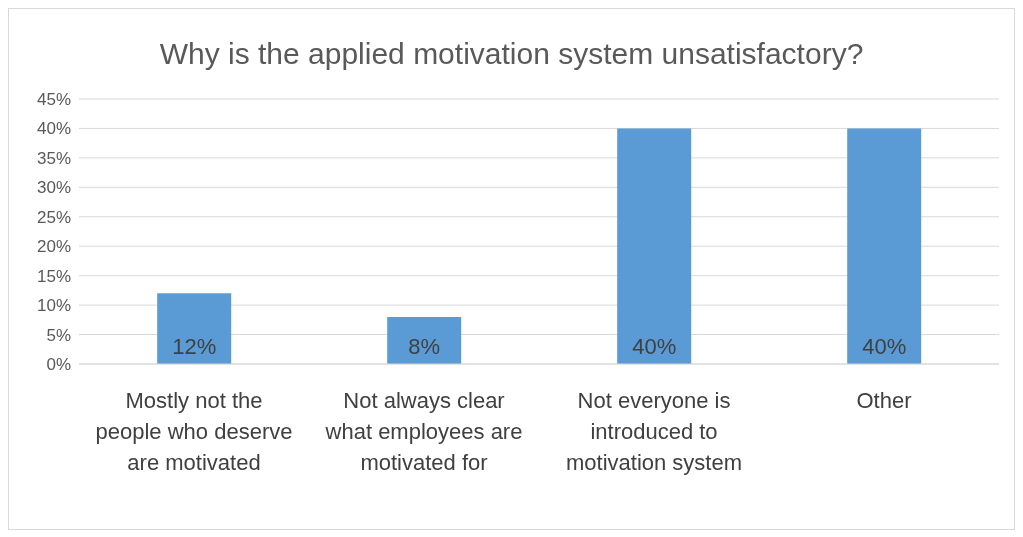  Describe the element at coordinates (53, 188) in the screenshot. I see `y-tick-label: 30%` at that location.